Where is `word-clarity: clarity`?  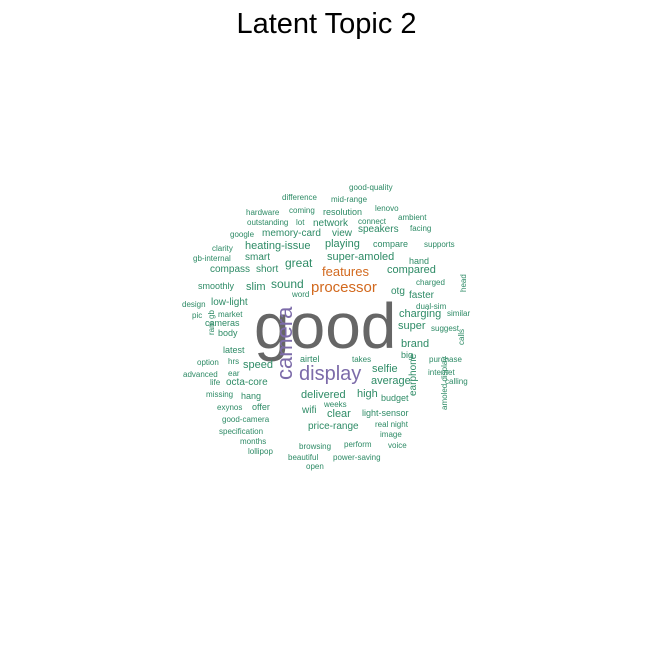 word-clarity: clarity is located at coordinates (222, 248).